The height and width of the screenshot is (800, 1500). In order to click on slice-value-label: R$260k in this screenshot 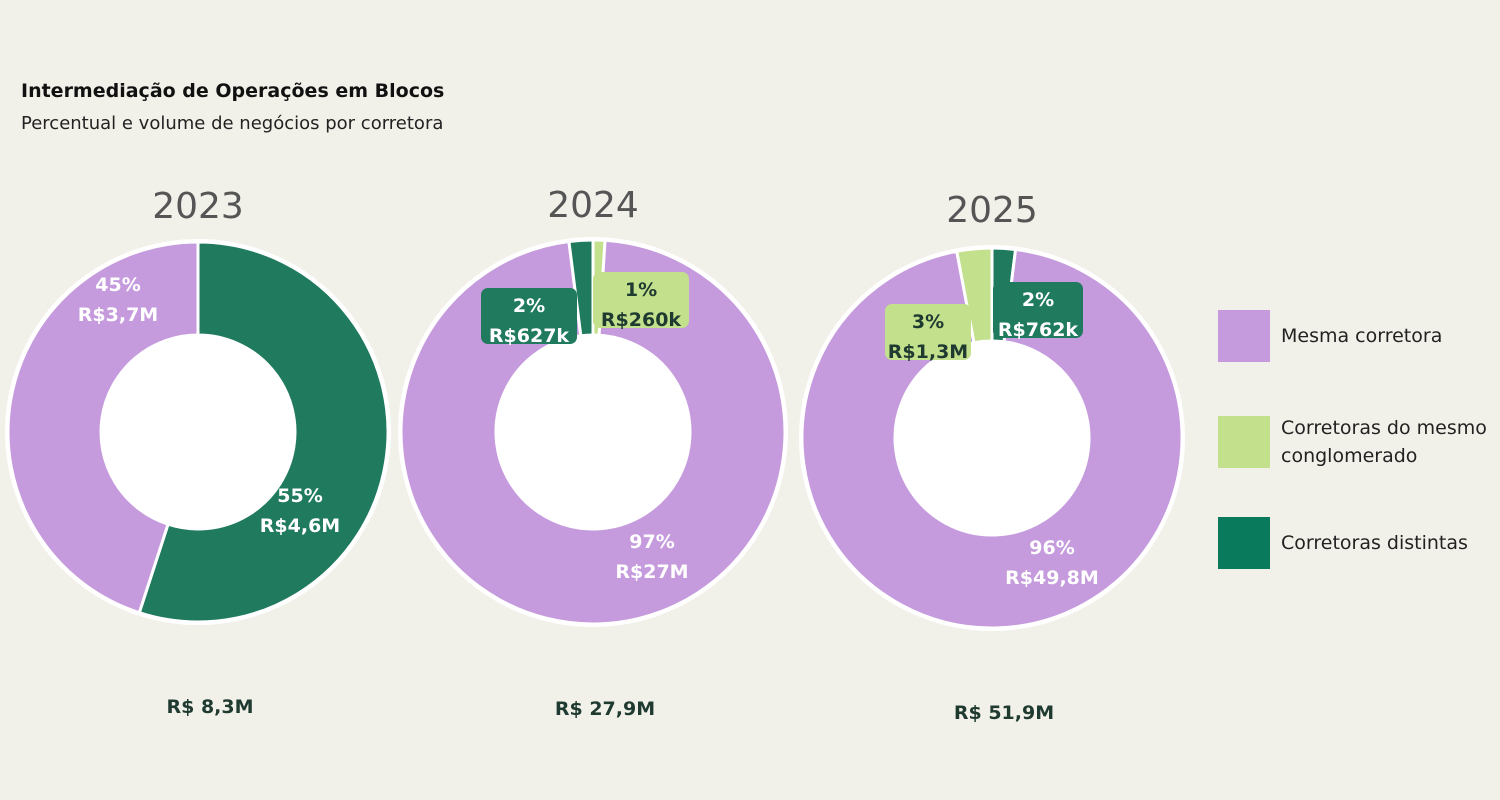, I will do `click(641, 320)`.